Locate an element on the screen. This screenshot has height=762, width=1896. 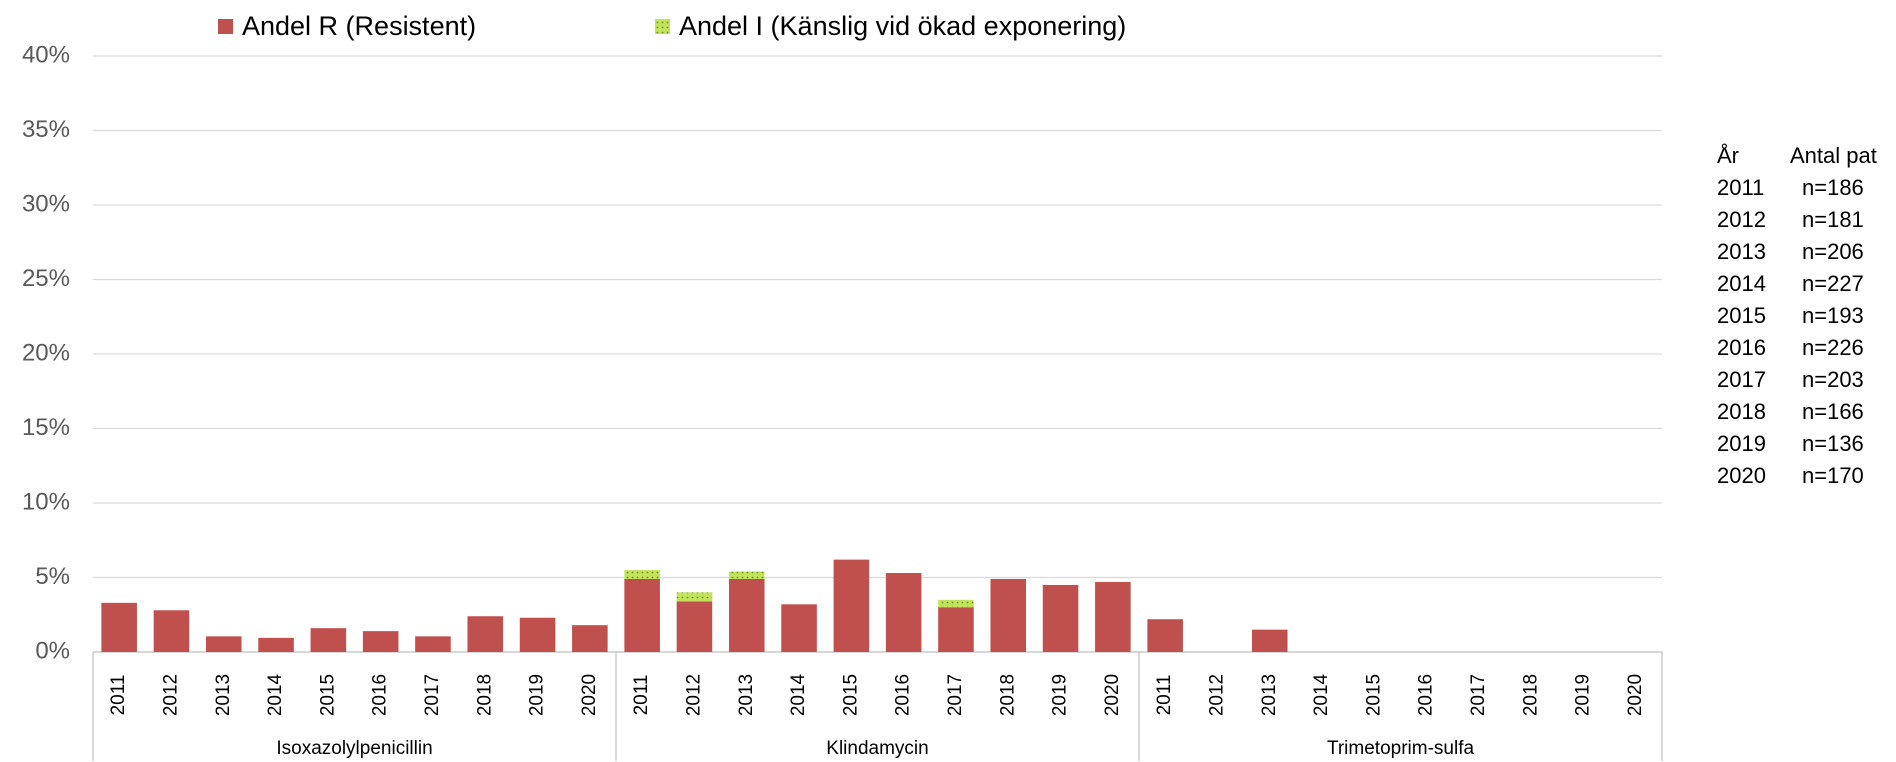
table-cell: 2018 is located at coordinates (1741, 411).